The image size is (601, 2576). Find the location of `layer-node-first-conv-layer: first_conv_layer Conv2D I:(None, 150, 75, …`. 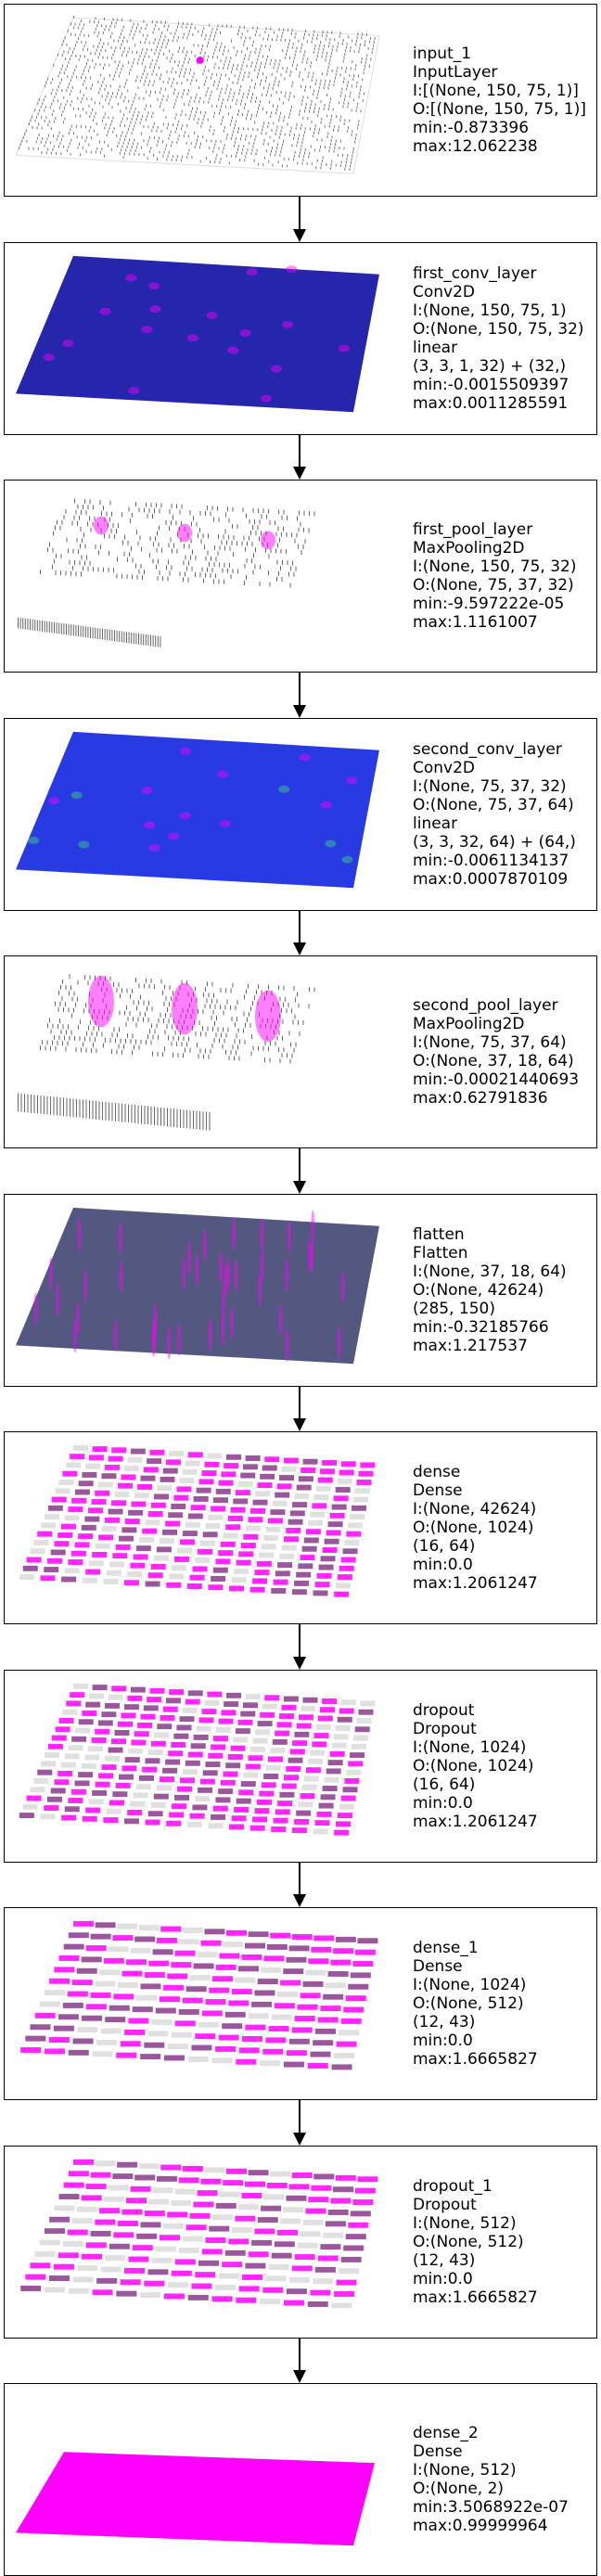

layer-node-first-conv-layer: first_conv_layer Conv2D I:(None, 150, 75, … is located at coordinates (300, 338).